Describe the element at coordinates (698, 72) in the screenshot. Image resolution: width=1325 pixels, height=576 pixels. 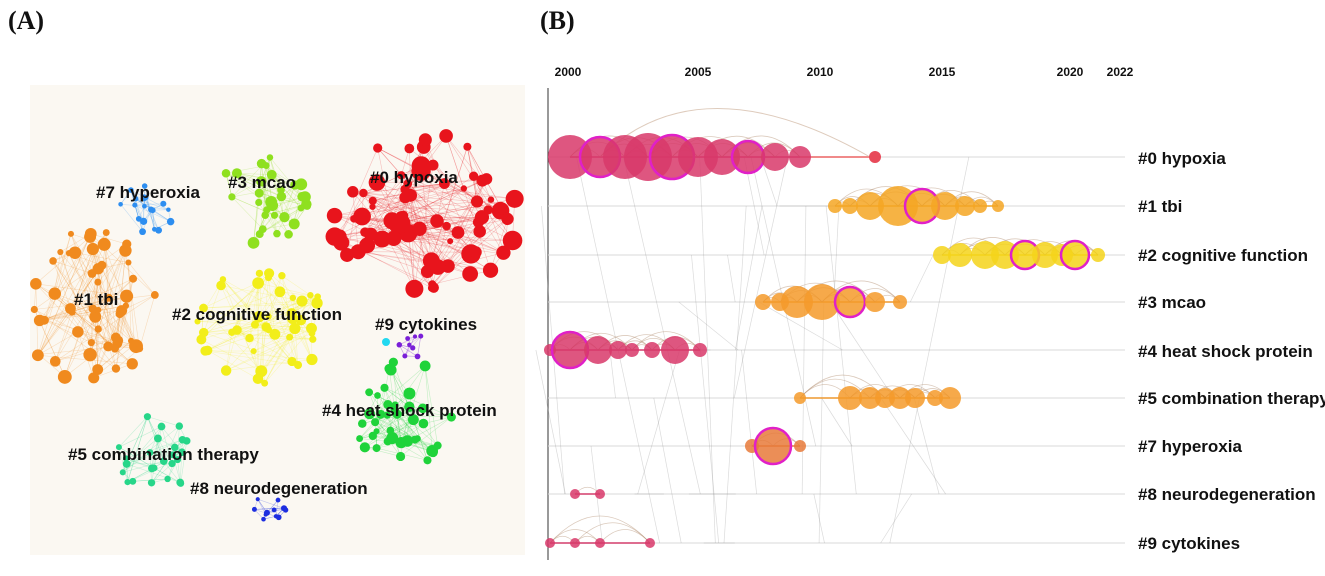
I see `year-tick-1: 2005` at that location.